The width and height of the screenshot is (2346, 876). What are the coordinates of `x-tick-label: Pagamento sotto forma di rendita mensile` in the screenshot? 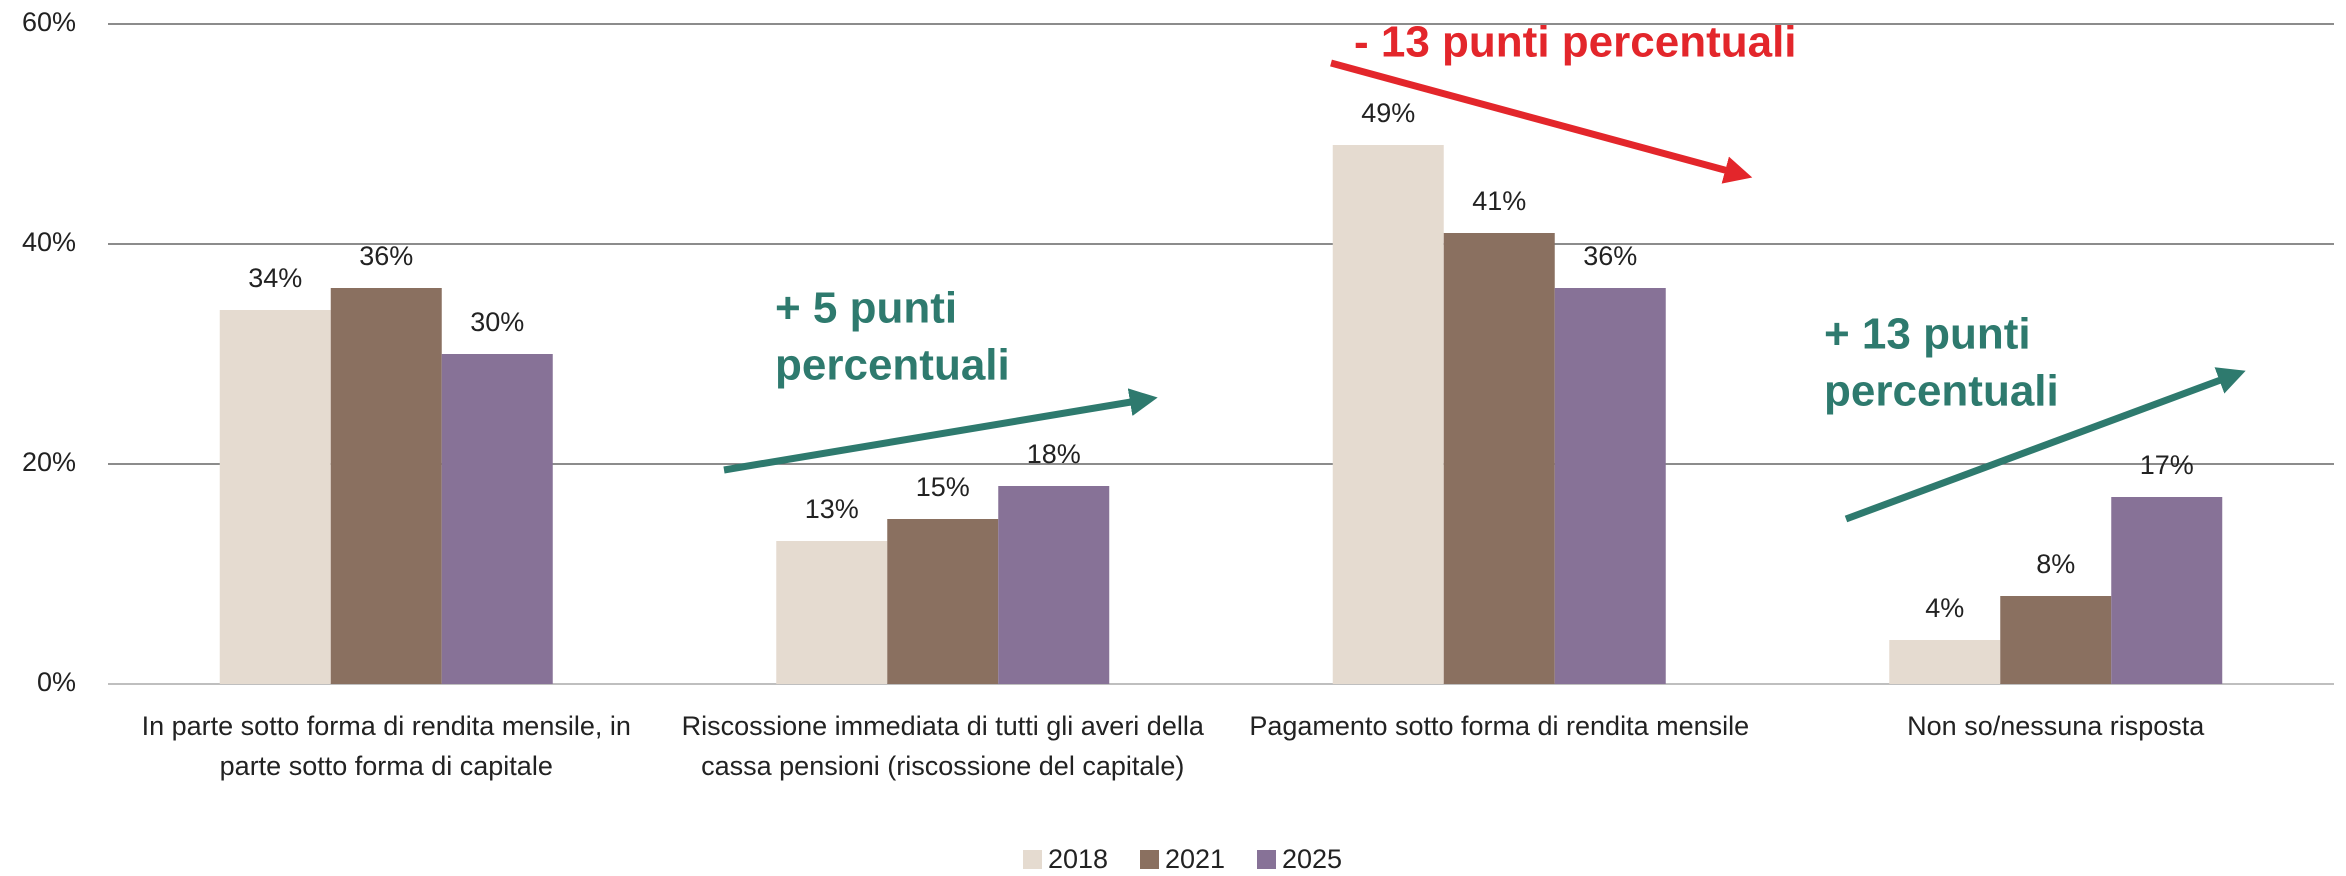 It's located at (1499, 726).